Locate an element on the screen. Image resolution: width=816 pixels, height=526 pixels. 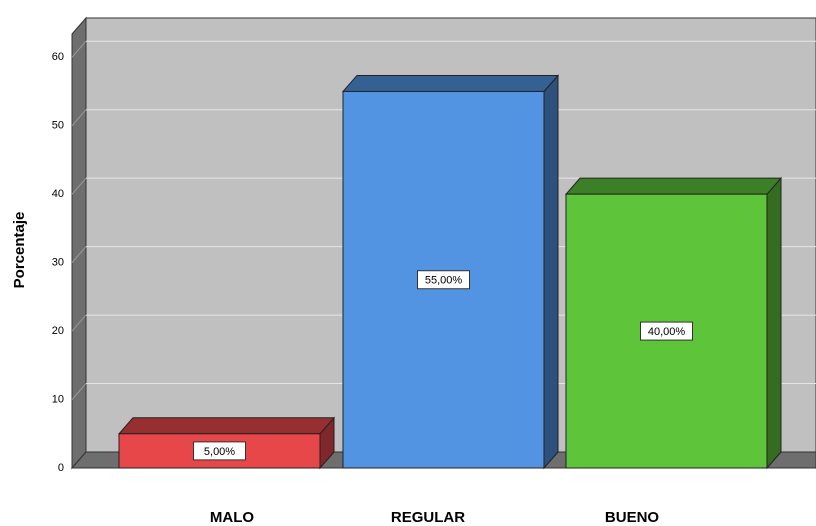
y-tick-label: 50 is located at coordinates (58, 126).